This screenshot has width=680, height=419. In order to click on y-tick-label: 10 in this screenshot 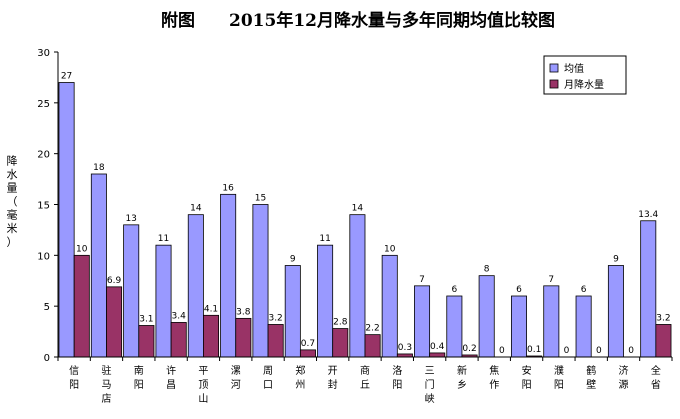, I will do `click(43, 256)`.